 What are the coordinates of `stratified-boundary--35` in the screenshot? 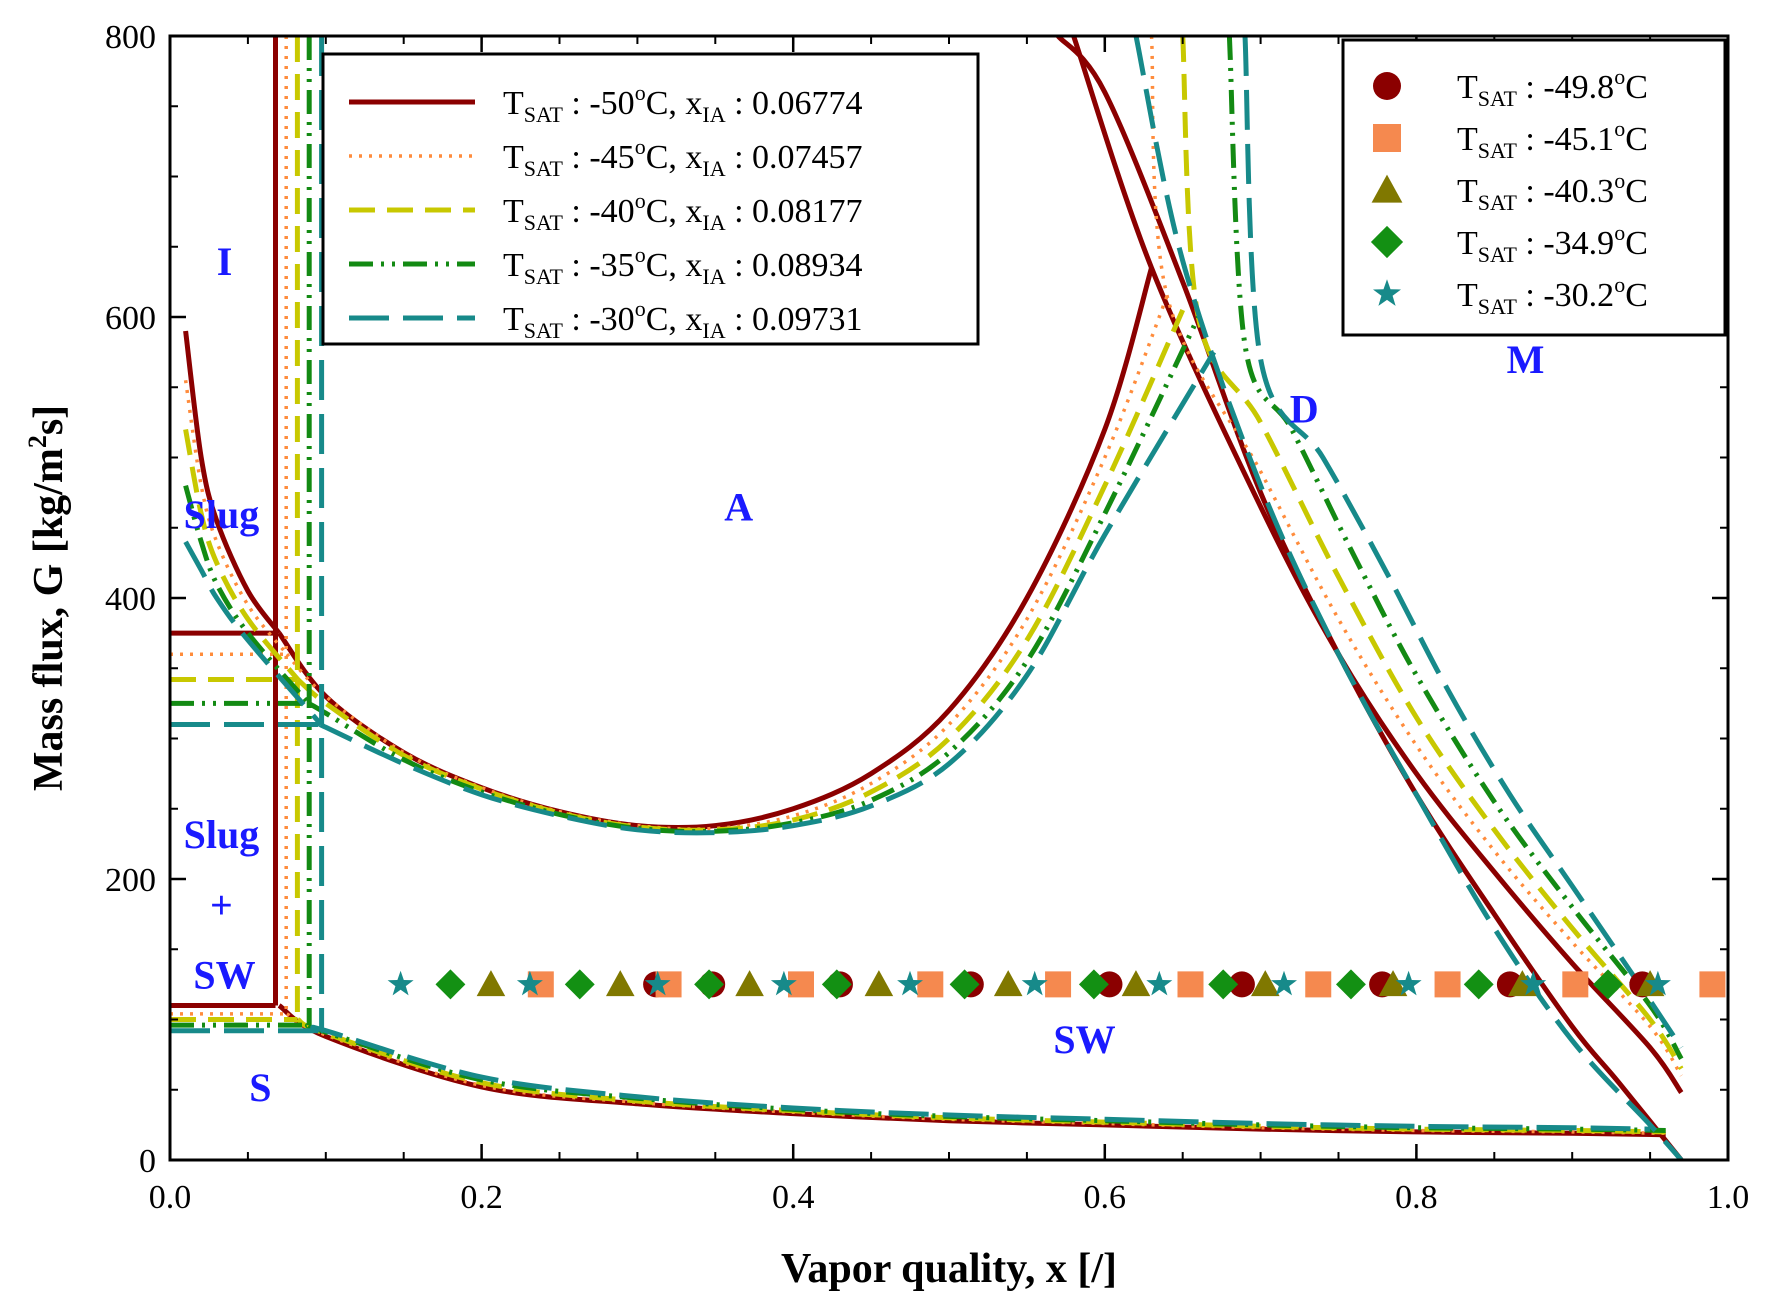 It's located at (985, 1077).